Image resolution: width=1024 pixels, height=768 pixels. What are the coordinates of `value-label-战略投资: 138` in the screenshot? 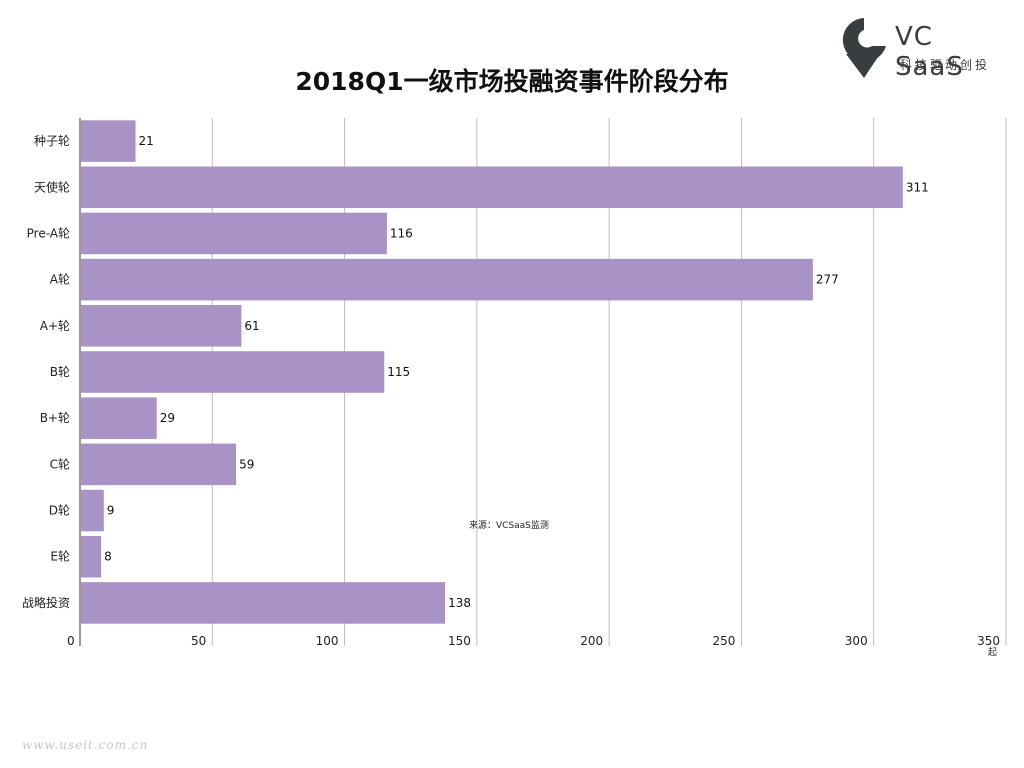 It's located at (459, 603).